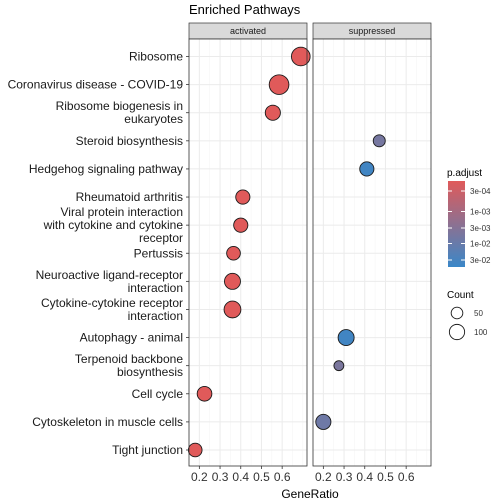  Describe the element at coordinates (481, 332) in the screenshot. I see `size-legend-label: 100` at that location.